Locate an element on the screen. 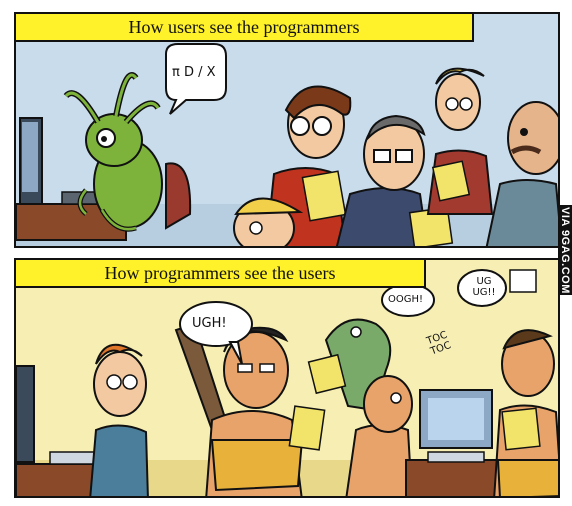 This screenshot has width=572, height=506. speech-bubble-ug is located at coordinates (482, 288).